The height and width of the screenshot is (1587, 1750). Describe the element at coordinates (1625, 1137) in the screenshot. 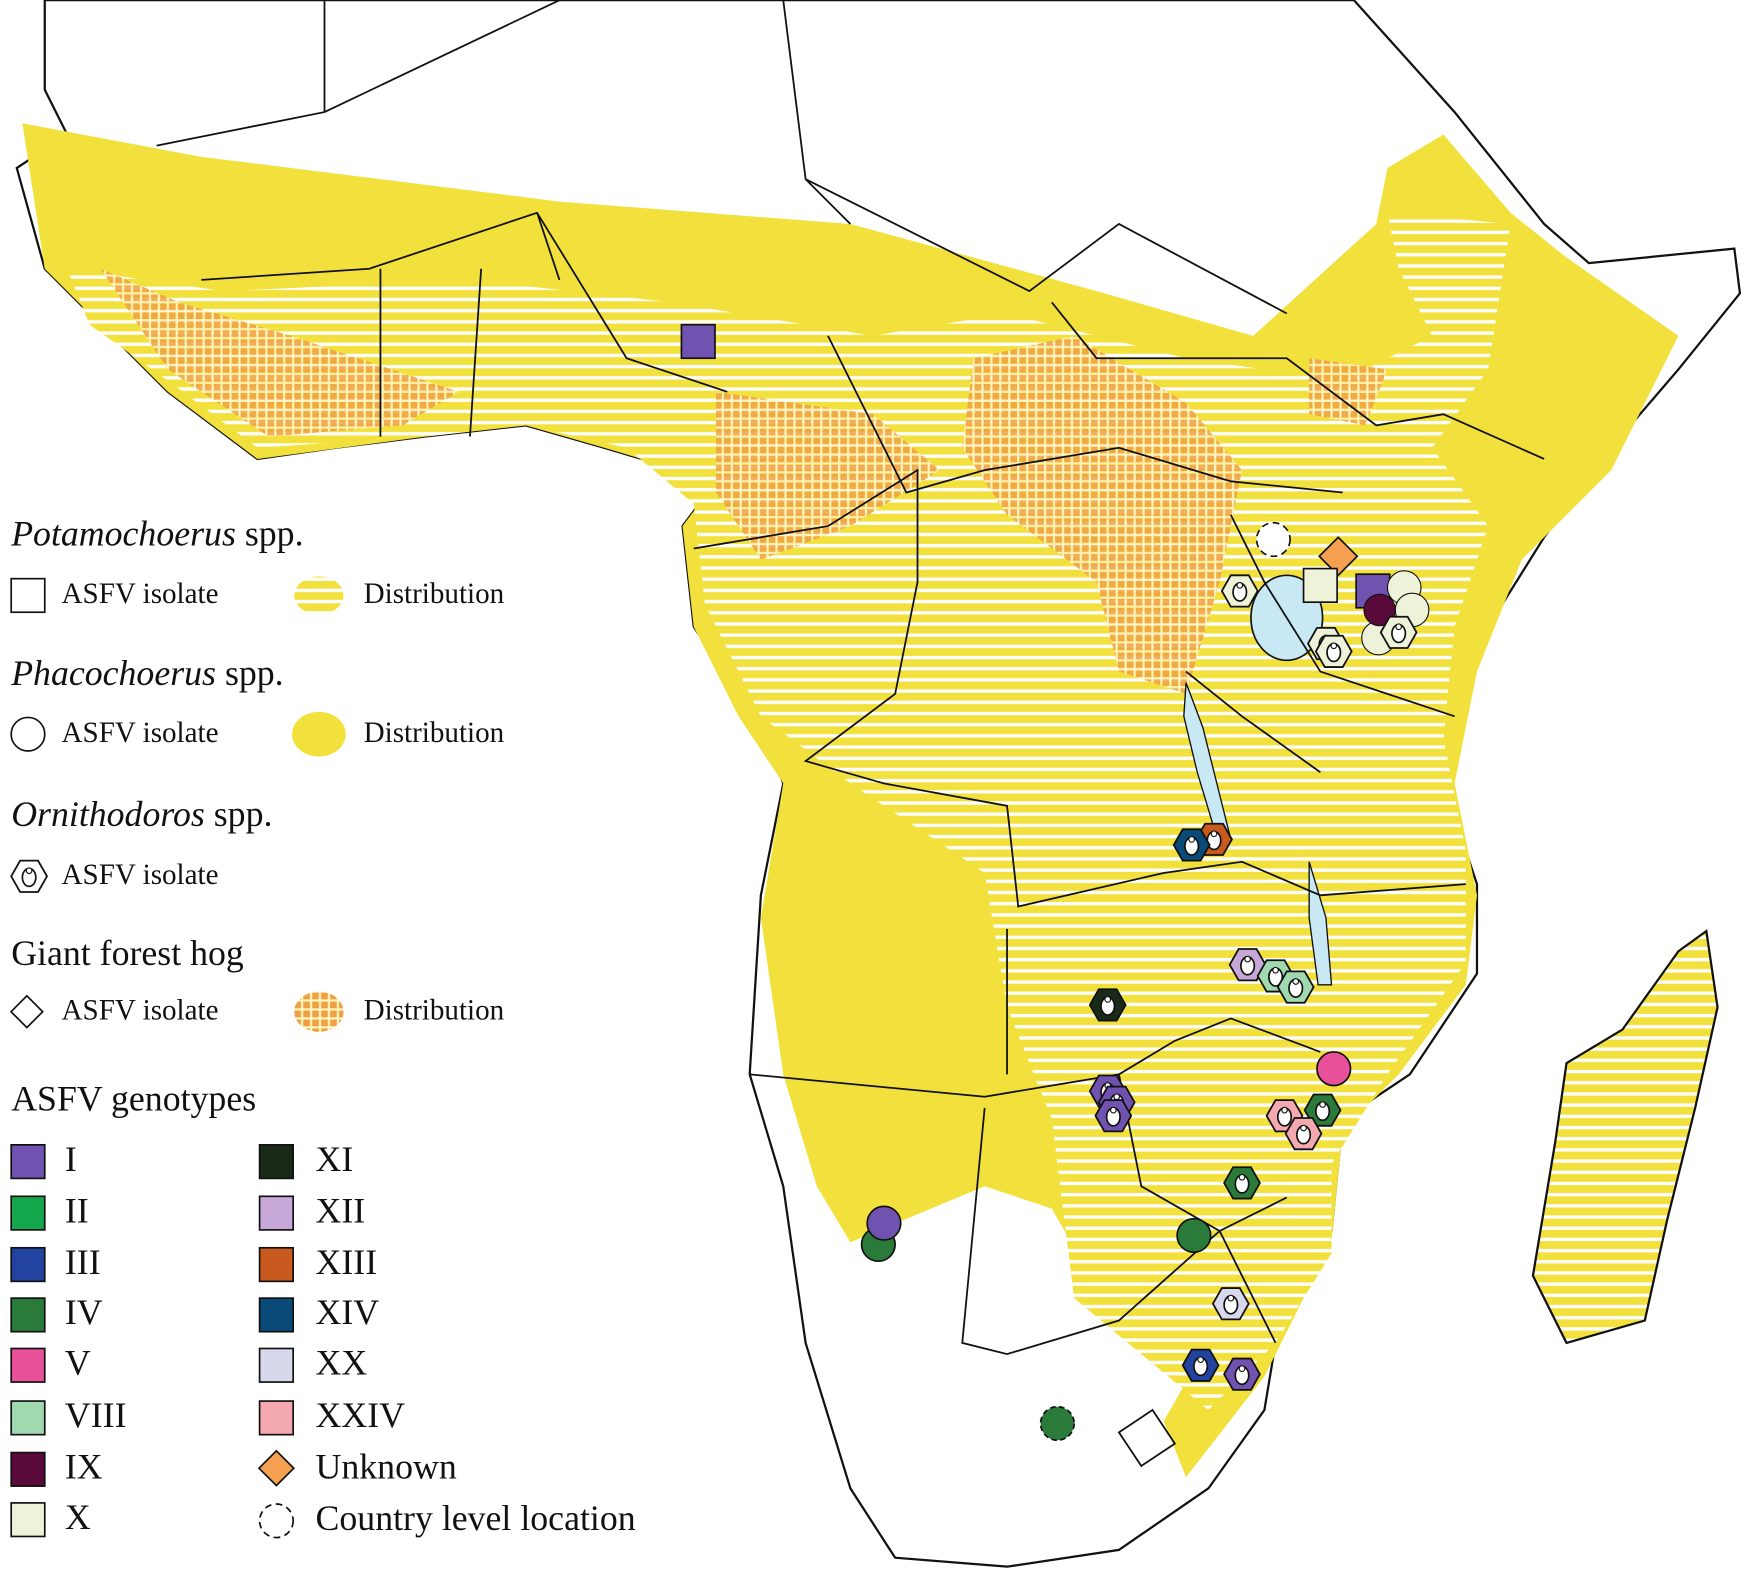

I see `madagascar` at that location.